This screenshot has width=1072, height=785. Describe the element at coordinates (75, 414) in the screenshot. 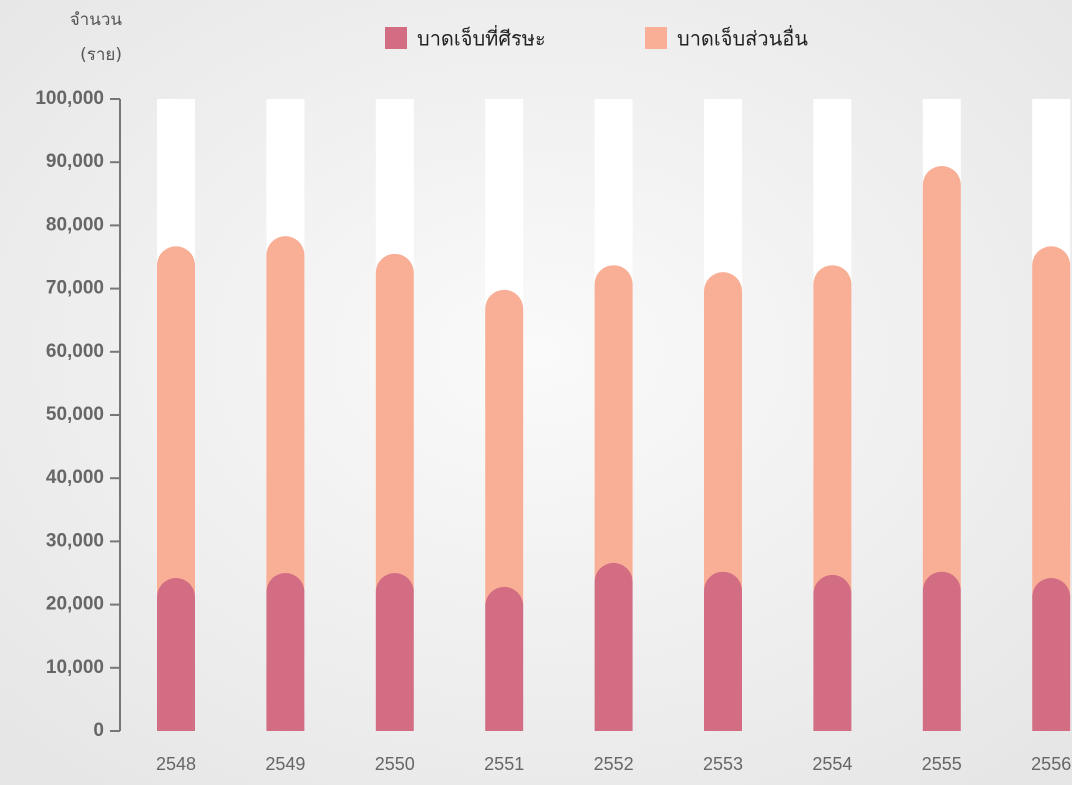

I see `y-tick-label: 50,000` at that location.